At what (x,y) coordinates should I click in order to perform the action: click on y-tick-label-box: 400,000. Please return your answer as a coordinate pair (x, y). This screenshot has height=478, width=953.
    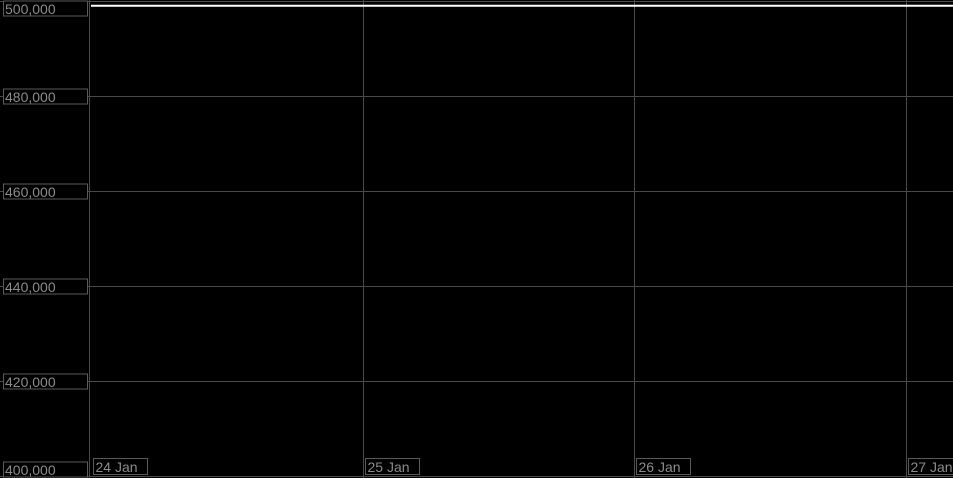
    Looking at the image, I should click on (45, 469).